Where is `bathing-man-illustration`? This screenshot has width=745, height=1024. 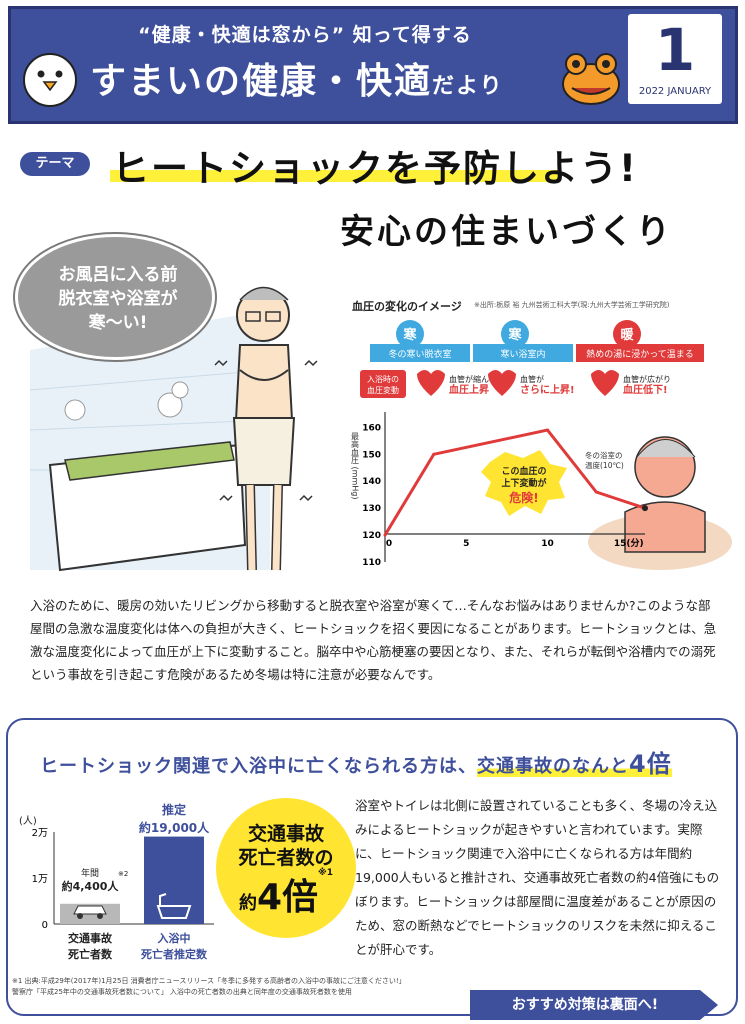
bathing-man-illustration is located at coordinates (660, 503).